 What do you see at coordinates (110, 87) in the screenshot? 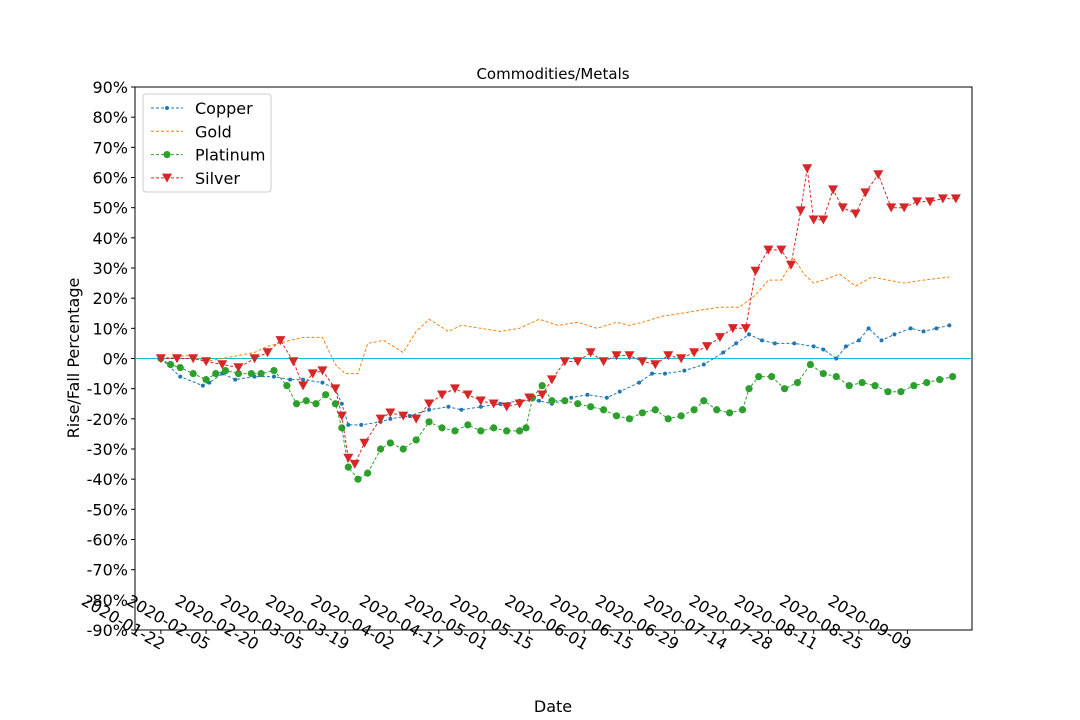
I see `y-tick-label: 90%` at bounding box center [110, 87].